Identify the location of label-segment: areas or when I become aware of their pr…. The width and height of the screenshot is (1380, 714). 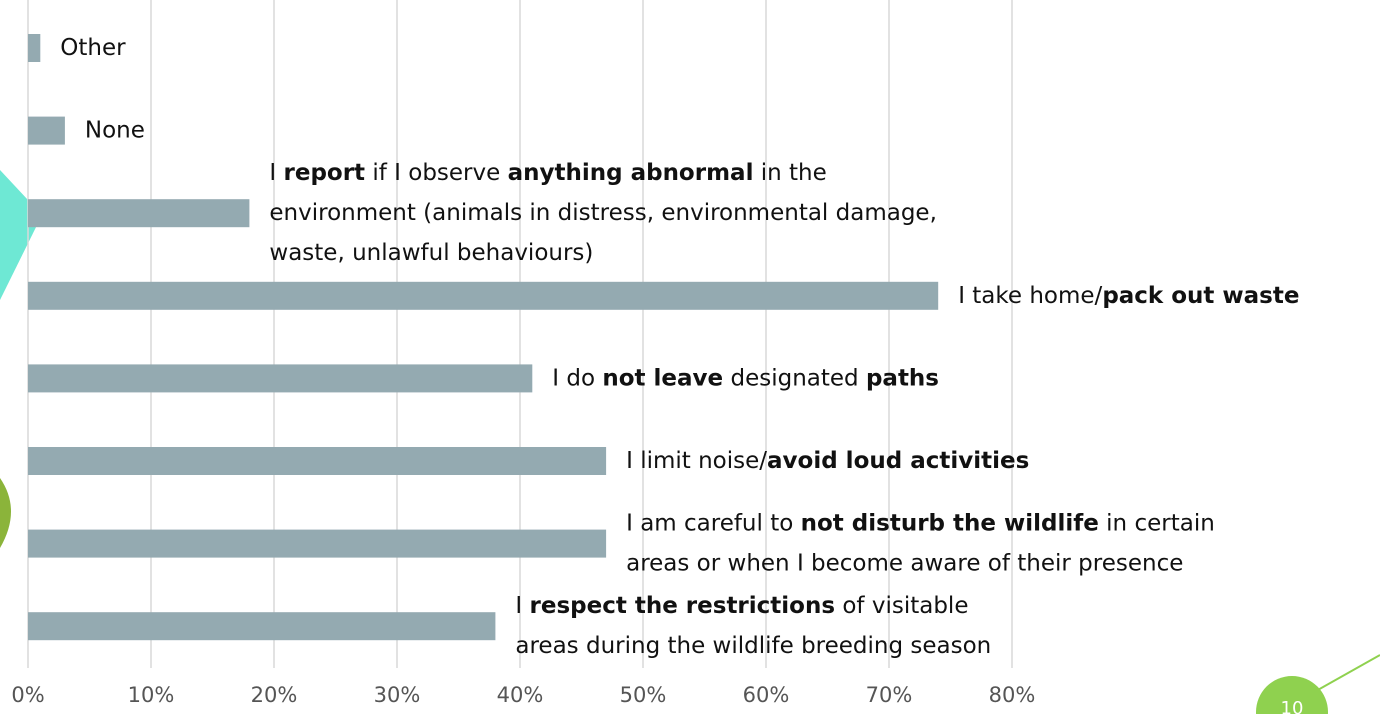
(904, 563).